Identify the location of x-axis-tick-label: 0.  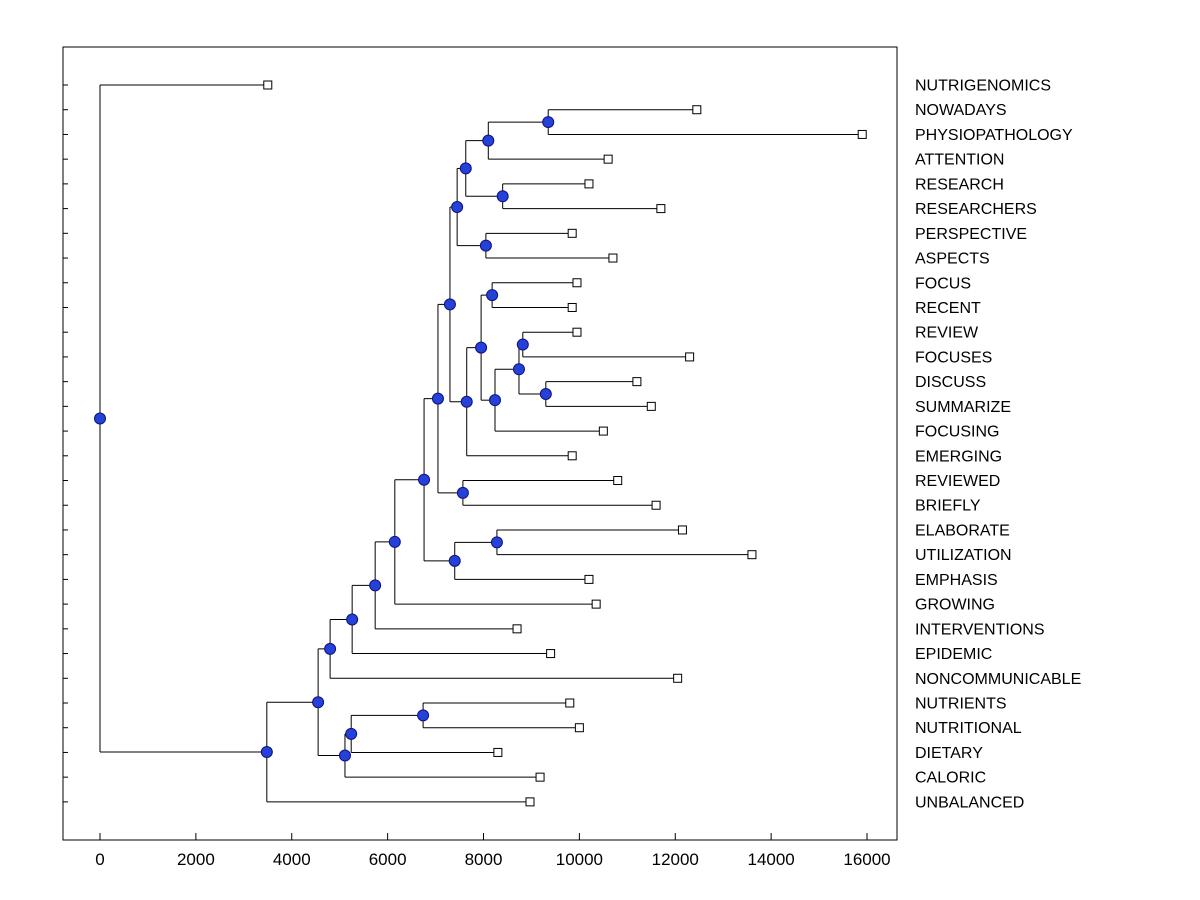
(99, 859).